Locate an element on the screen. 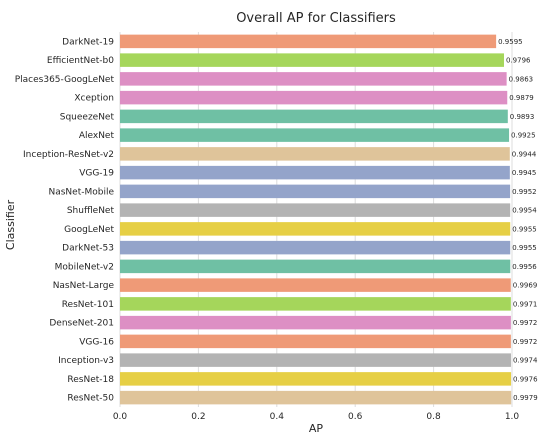  y-tick-label: DarkNet-19 is located at coordinates (88, 42).